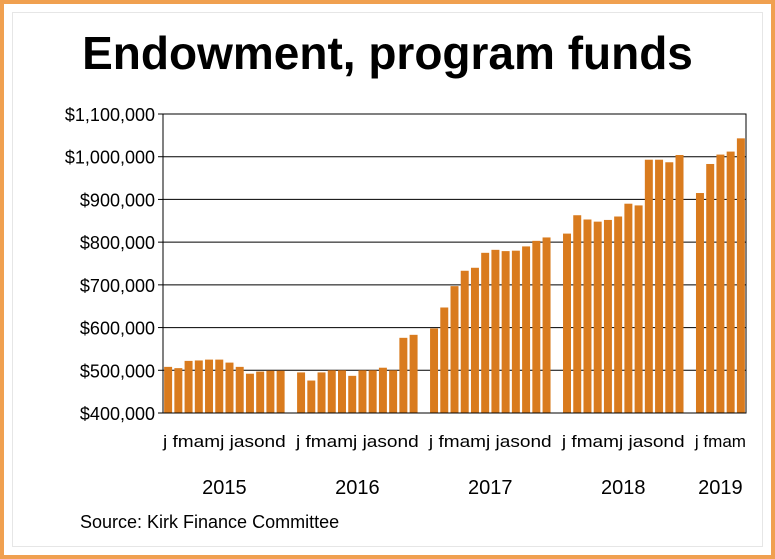 This screenshot has height=559, width=775. What do you see at coordinates (210, 522) in the screenshot?
I see `source-note: Source: Kirk Finance Committee` at bounding box center [210, 522].